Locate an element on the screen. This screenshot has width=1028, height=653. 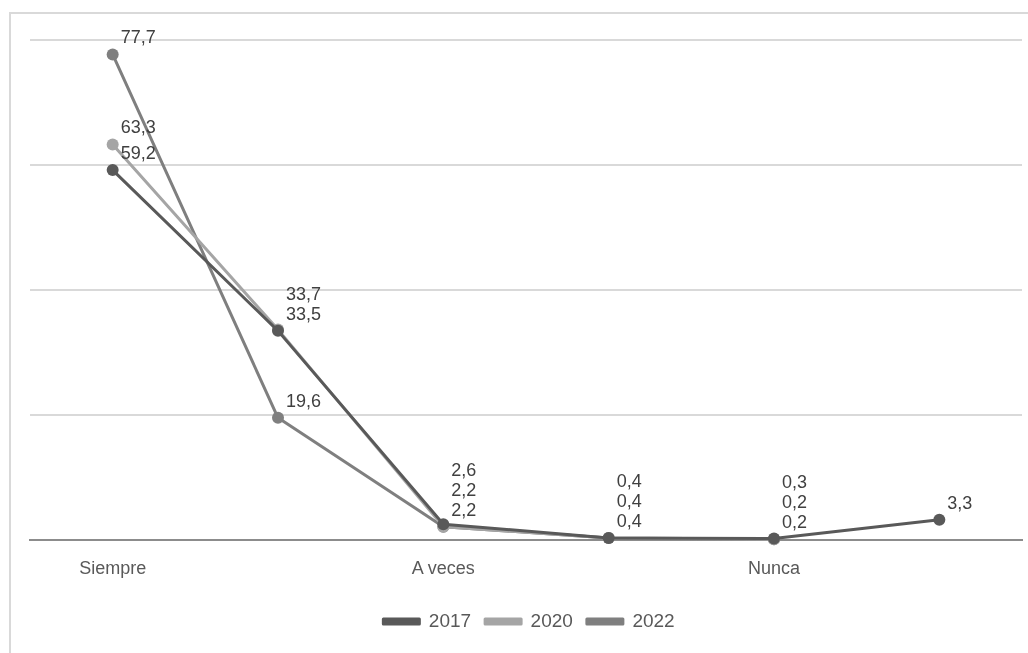
data-label: 33,7 is located at coordinates (304, 293).